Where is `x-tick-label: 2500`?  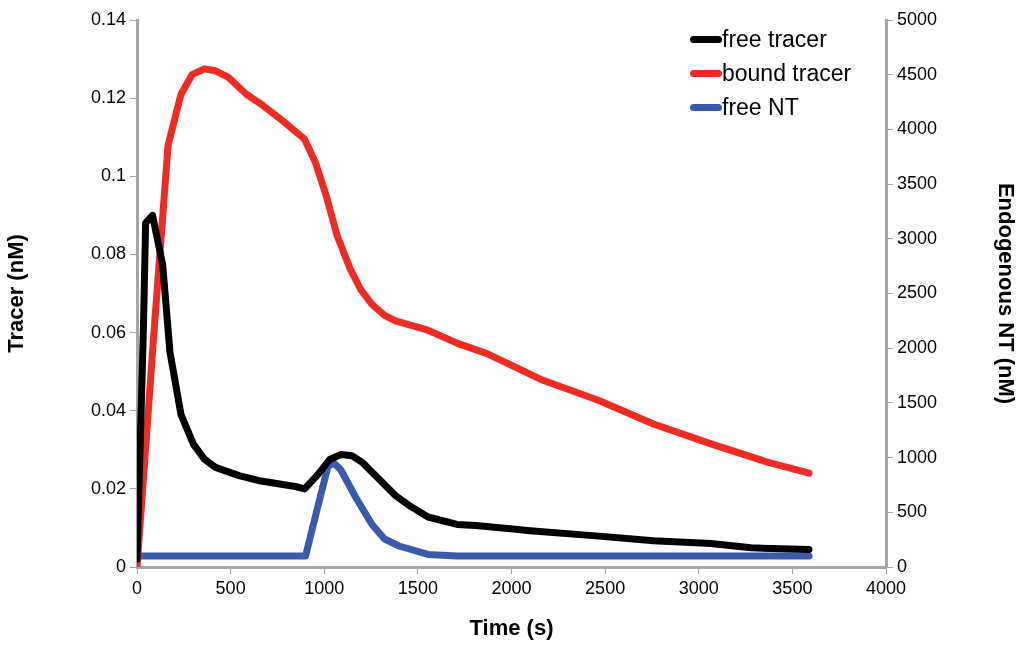 x-tick-label: 2500 is located at coordinates (605, 587).